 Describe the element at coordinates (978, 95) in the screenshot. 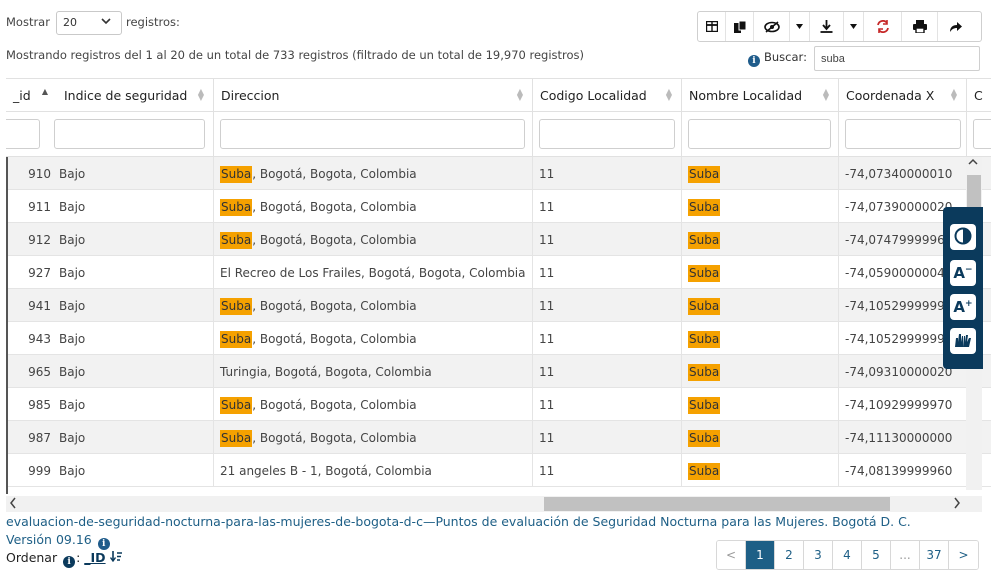

I see `column-header-next: C` at that location.